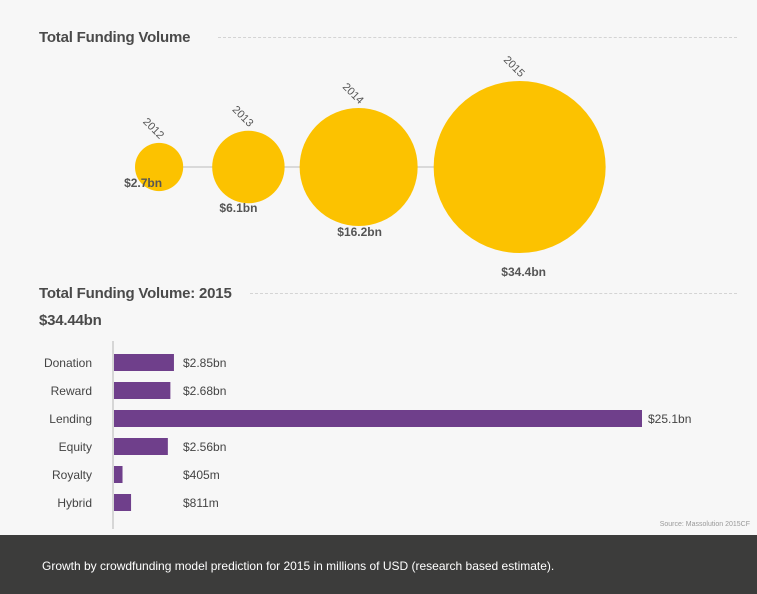  Describe the element at coordinates (669, 419) in the screenshot. I see `bar-value-label: $25.1bn` at that location.